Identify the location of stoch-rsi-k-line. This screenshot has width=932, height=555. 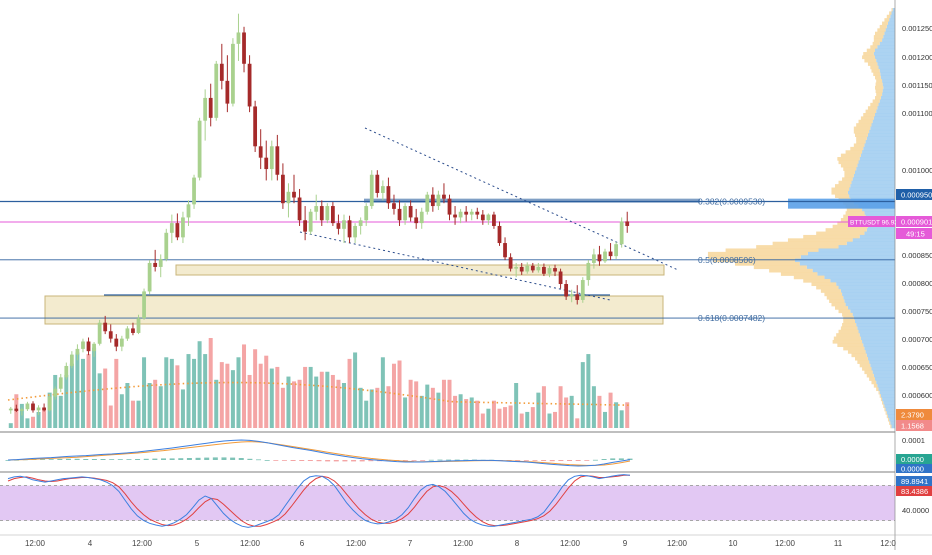
(319, 501).